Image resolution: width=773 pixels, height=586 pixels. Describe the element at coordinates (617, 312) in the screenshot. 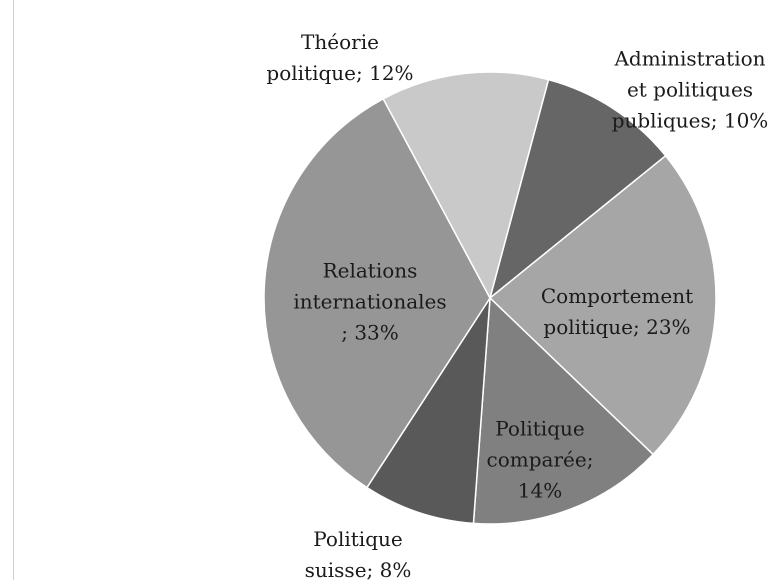

I see `slice-label: Comportement politique; 23%` at that location.